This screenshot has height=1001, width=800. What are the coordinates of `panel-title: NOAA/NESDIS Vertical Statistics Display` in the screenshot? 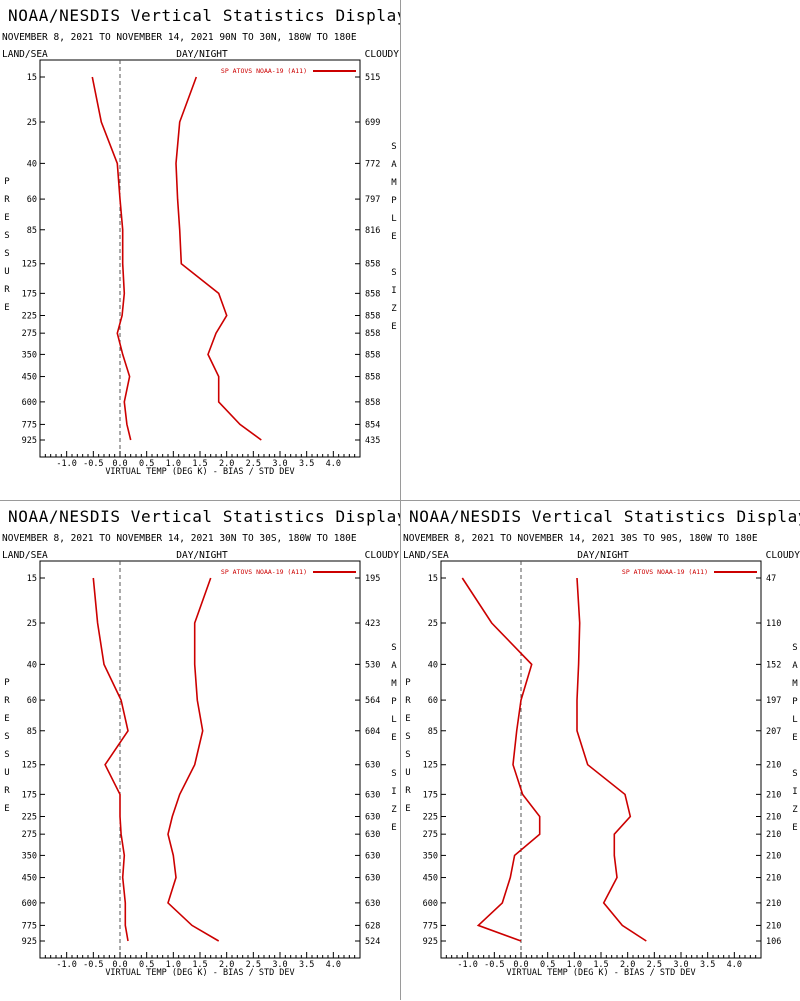 It's located at (204, 516).